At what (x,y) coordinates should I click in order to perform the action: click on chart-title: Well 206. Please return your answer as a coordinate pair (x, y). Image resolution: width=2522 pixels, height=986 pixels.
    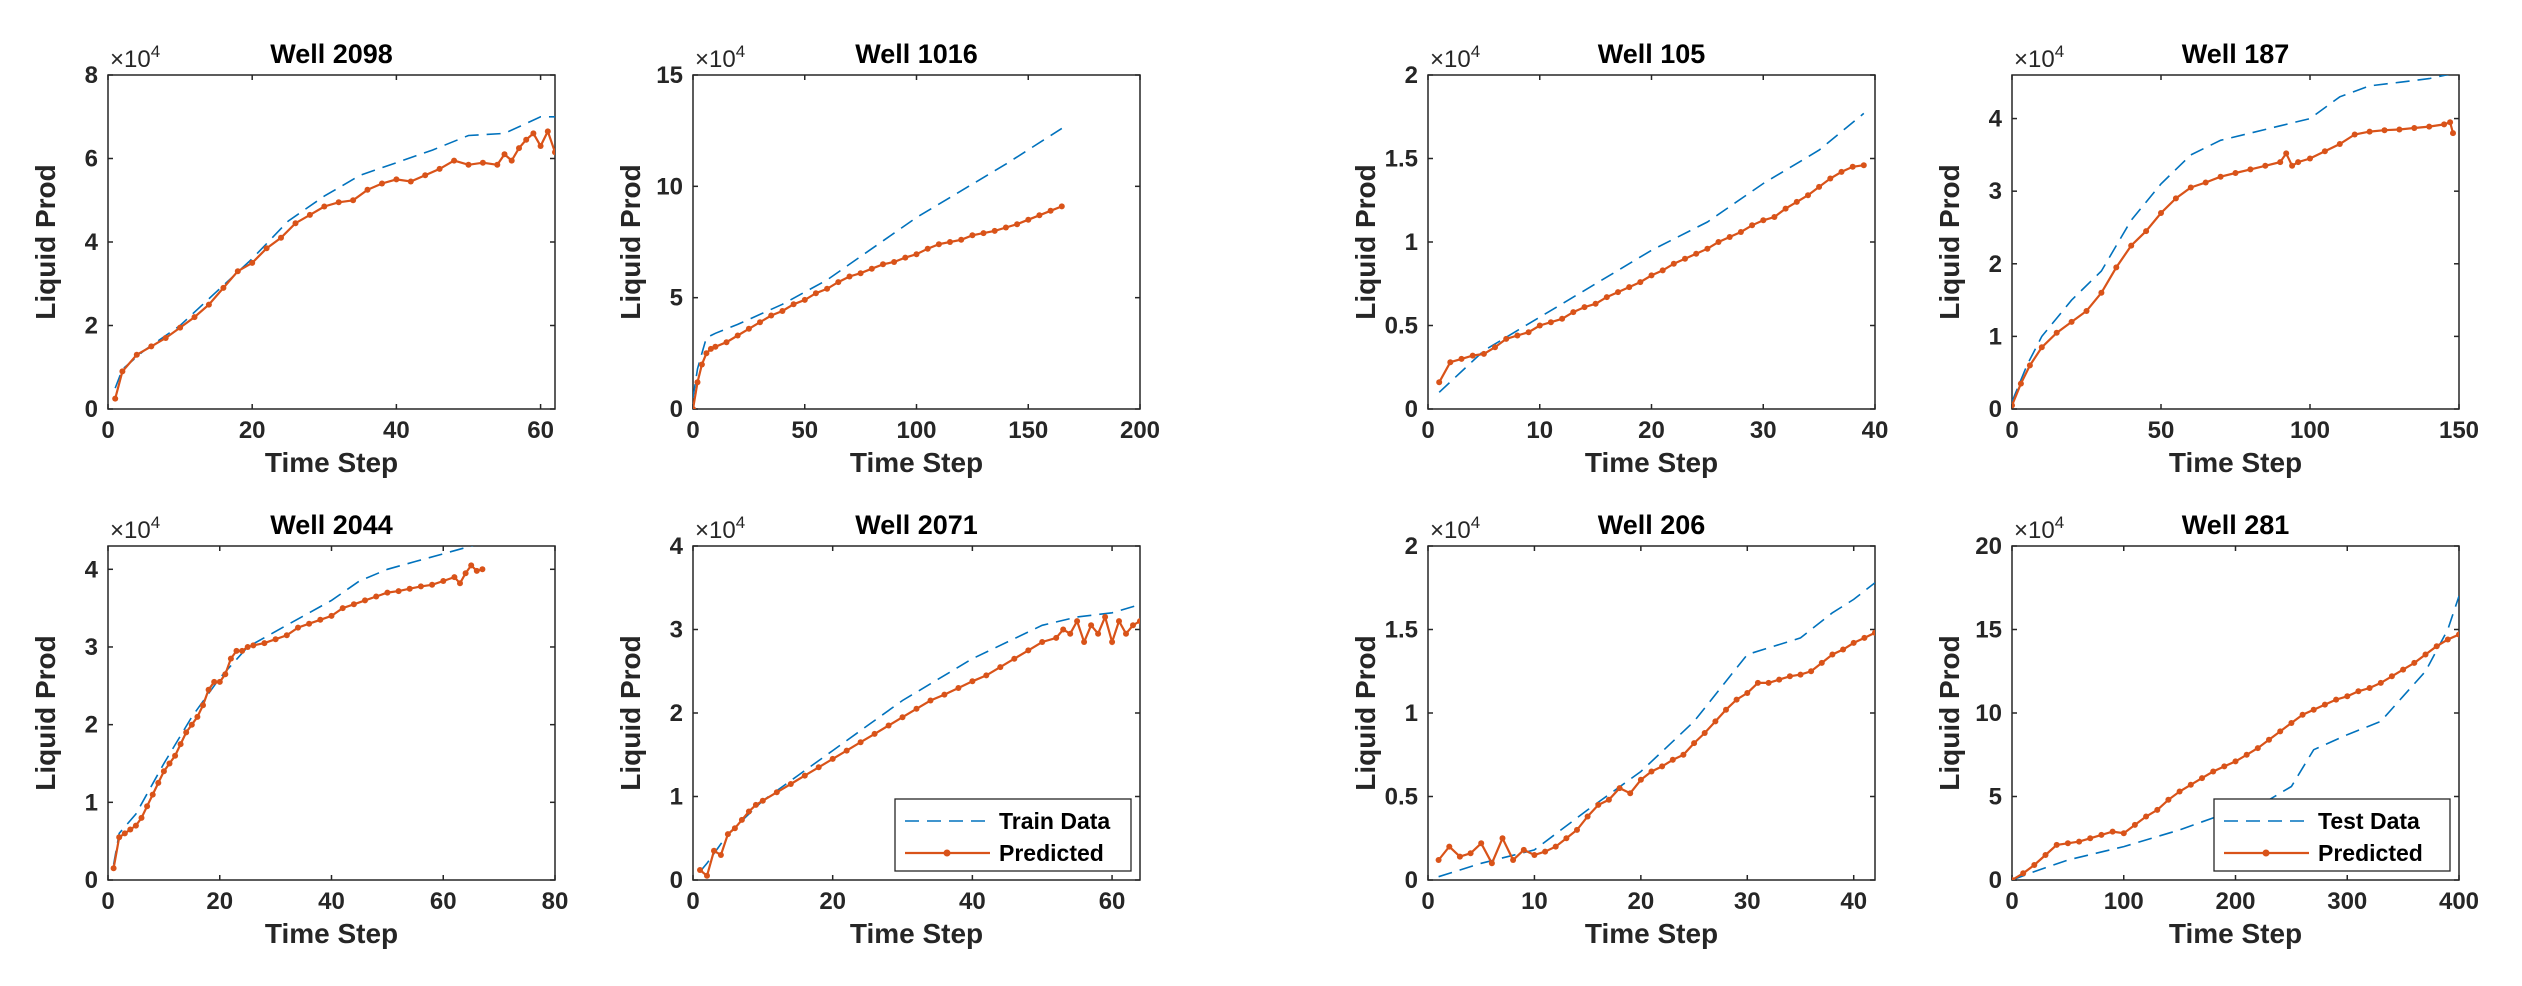
    Looking at the image, I should click on (1652, 525).